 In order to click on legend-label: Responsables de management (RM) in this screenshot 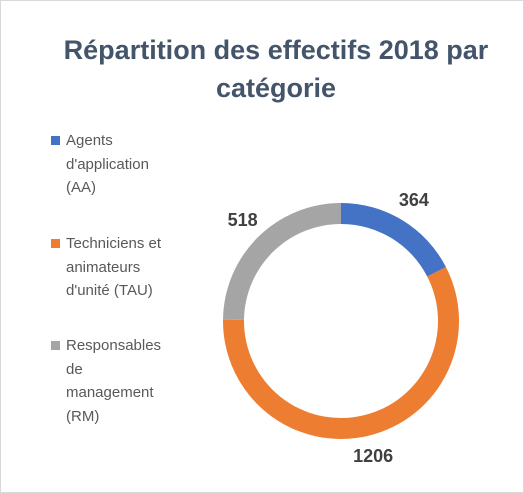, I will do `click(114, 381)`.